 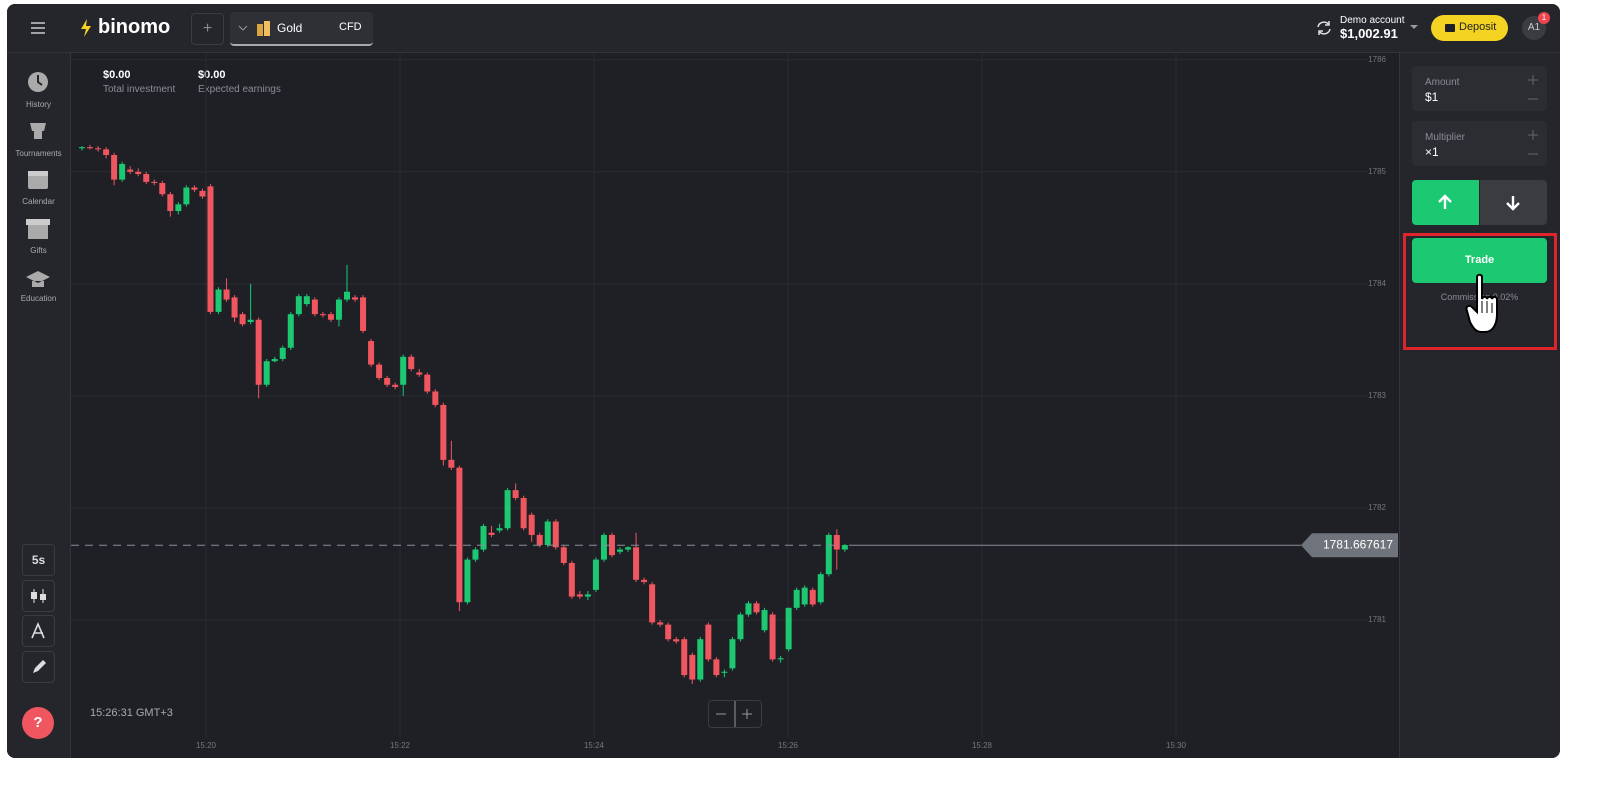 I want to click on sidebar-item: History, so click(x=38, y=104).